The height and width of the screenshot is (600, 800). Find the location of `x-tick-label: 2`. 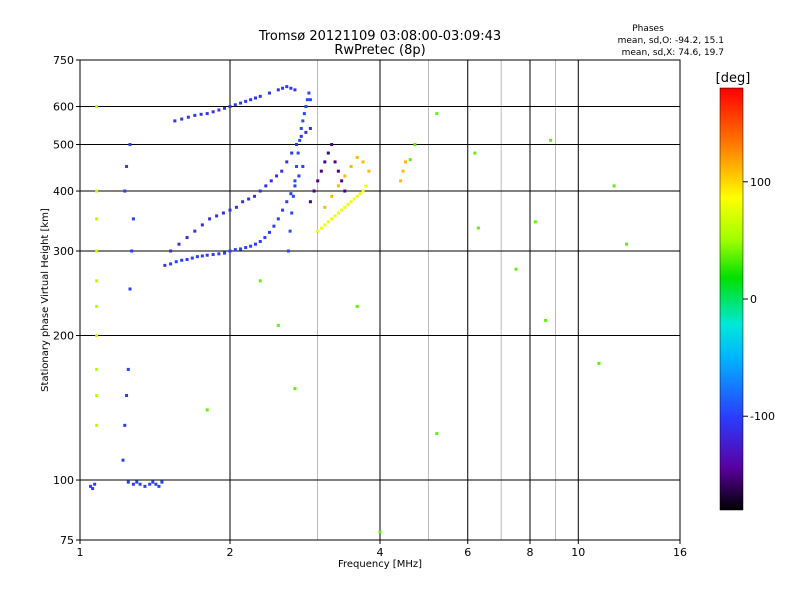

x-tick-label: 2 is located at coordinates (230, 552).